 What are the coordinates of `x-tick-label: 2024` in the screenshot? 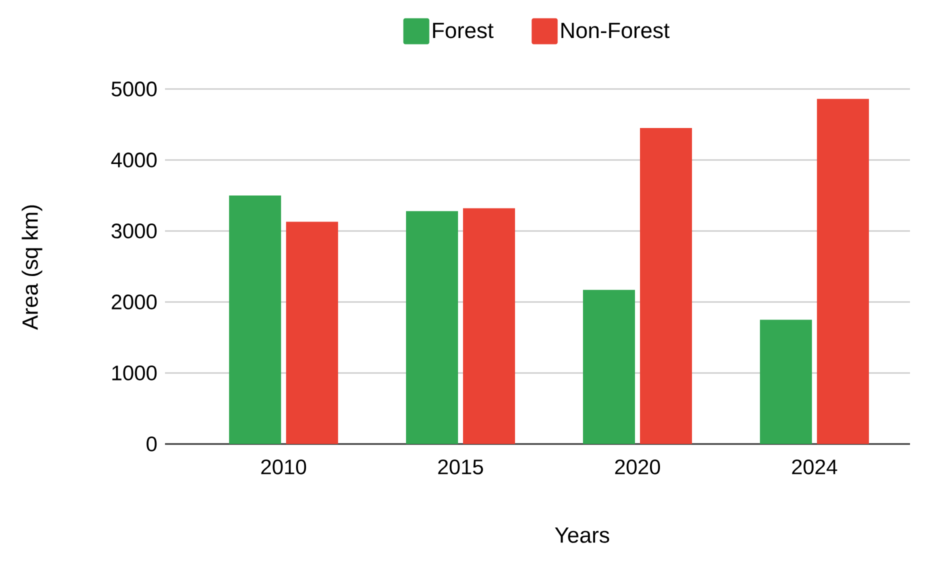 It's located at (815, 467).